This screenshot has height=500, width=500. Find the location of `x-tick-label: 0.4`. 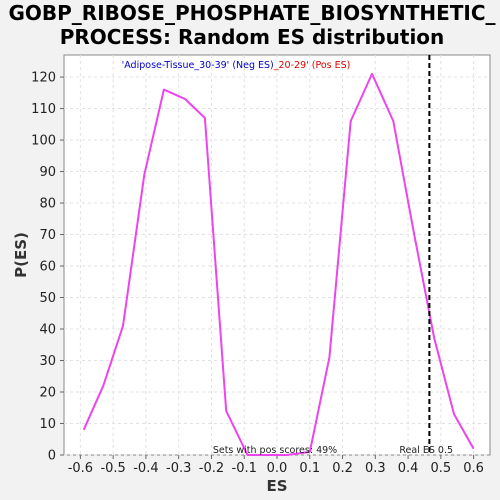

x-tick-label: 0.4 is located at coordinates (408, 468).